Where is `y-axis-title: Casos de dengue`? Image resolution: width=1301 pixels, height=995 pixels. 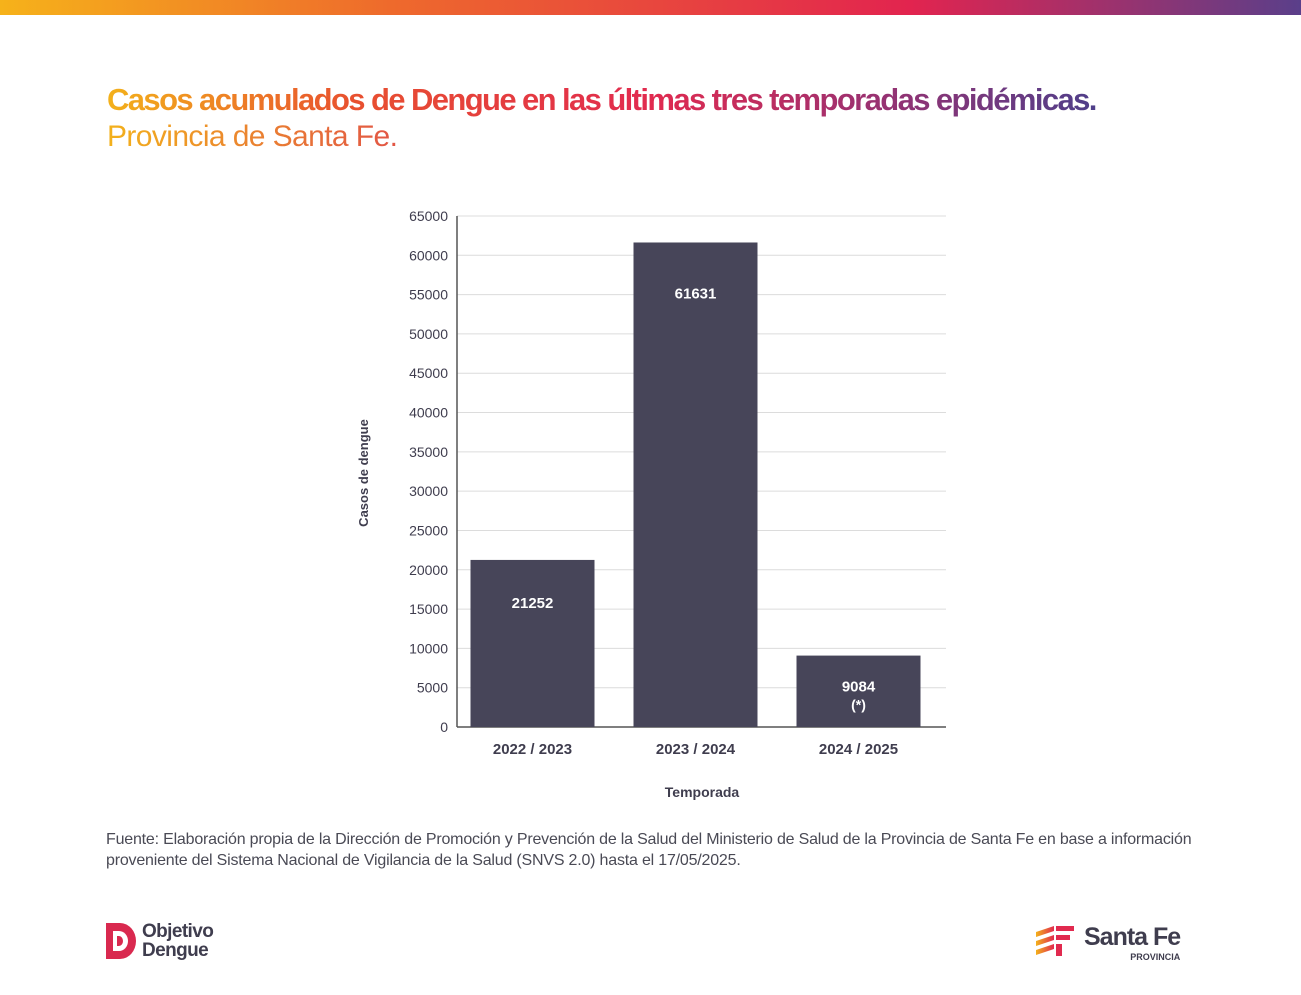 y-axis-title: Casos de dengue is located at coordinates (363, 473).